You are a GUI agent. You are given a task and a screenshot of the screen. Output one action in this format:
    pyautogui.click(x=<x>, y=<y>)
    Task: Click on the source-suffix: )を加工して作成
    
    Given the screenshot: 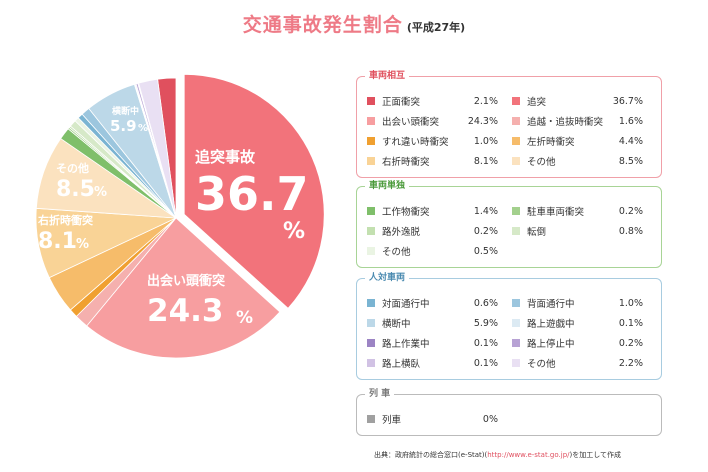 What is the action you would take?
    pyautogui.click(x=595, y=455)
    